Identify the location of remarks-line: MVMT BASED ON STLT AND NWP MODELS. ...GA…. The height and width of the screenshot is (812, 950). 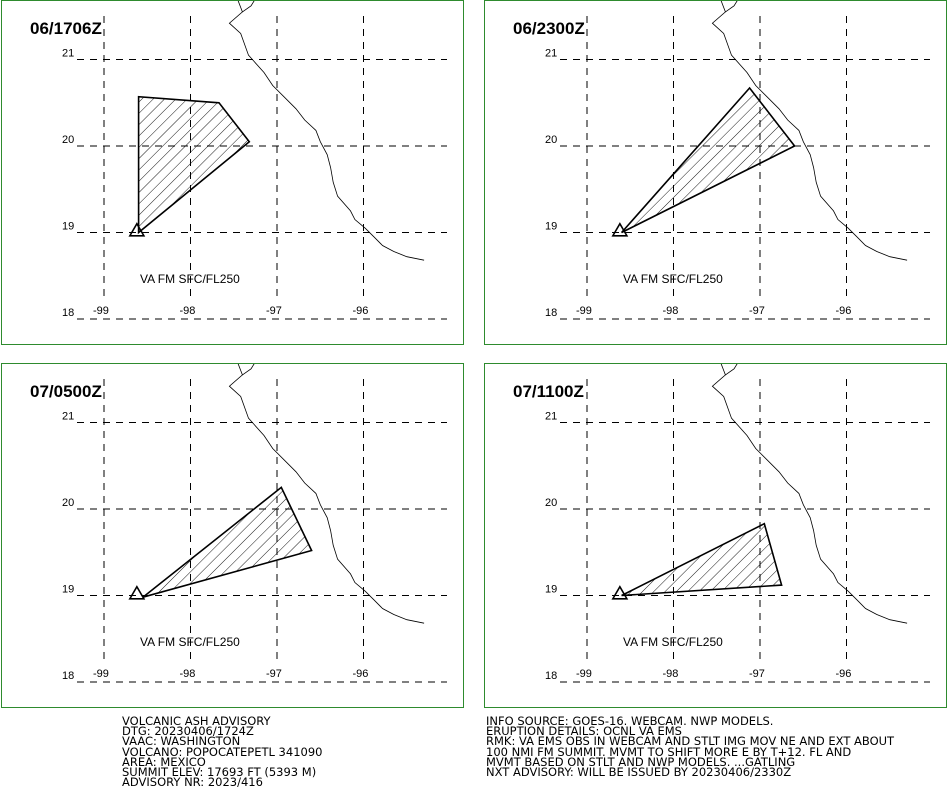
(641, 761).